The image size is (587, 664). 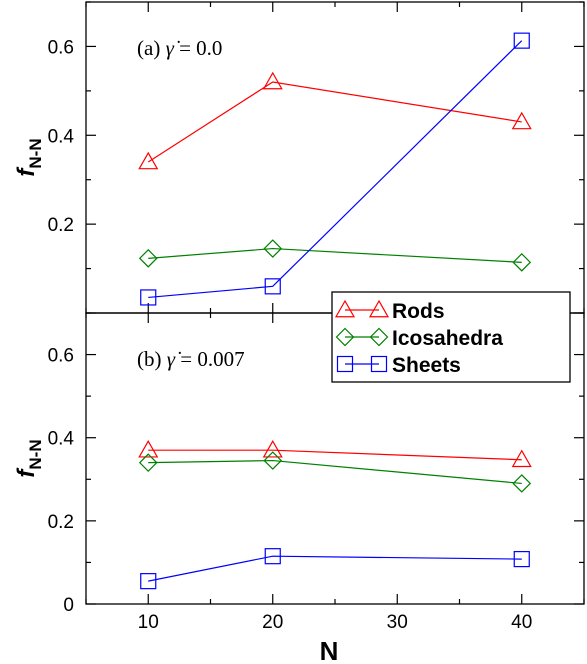 I want to click on panel-annotation: (a) γ̇ = 0.0, so click(x=179, y=48).